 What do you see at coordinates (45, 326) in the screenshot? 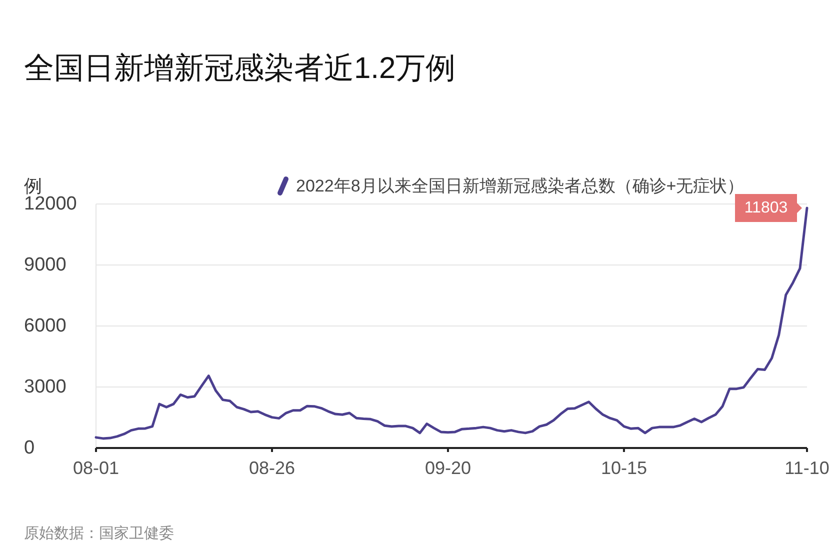
I see `ytick: 6000` at bounding box center [45, 326].